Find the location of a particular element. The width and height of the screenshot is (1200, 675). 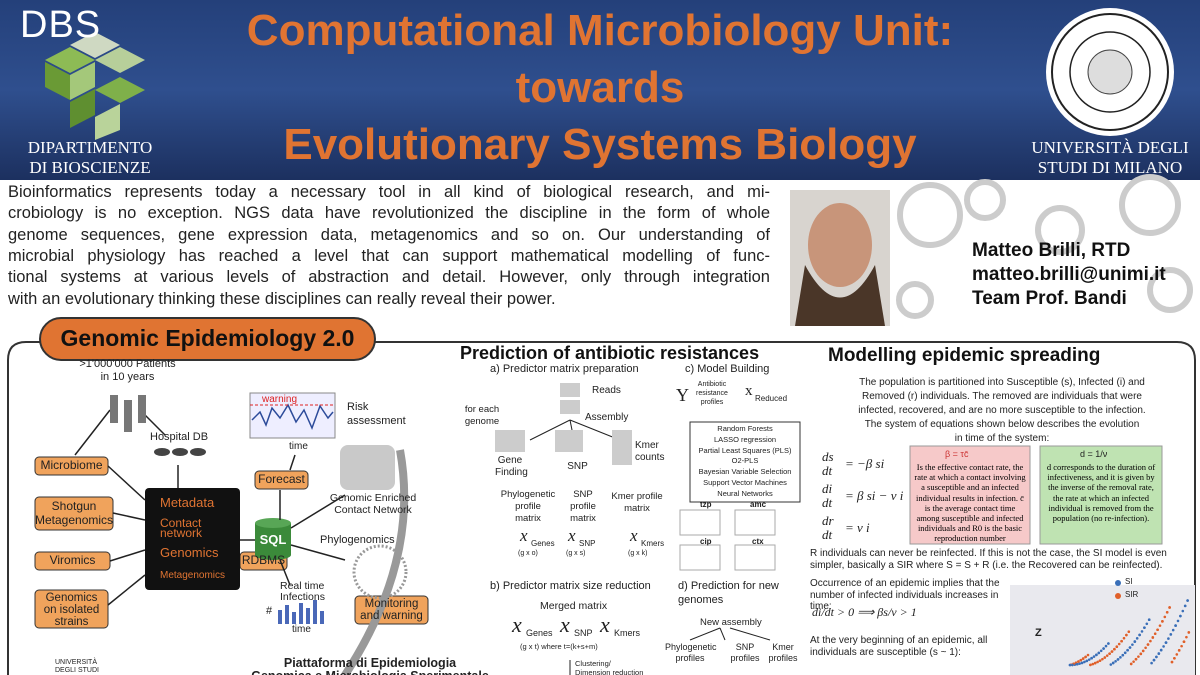

text: counts is located at coordinates (650, 457).